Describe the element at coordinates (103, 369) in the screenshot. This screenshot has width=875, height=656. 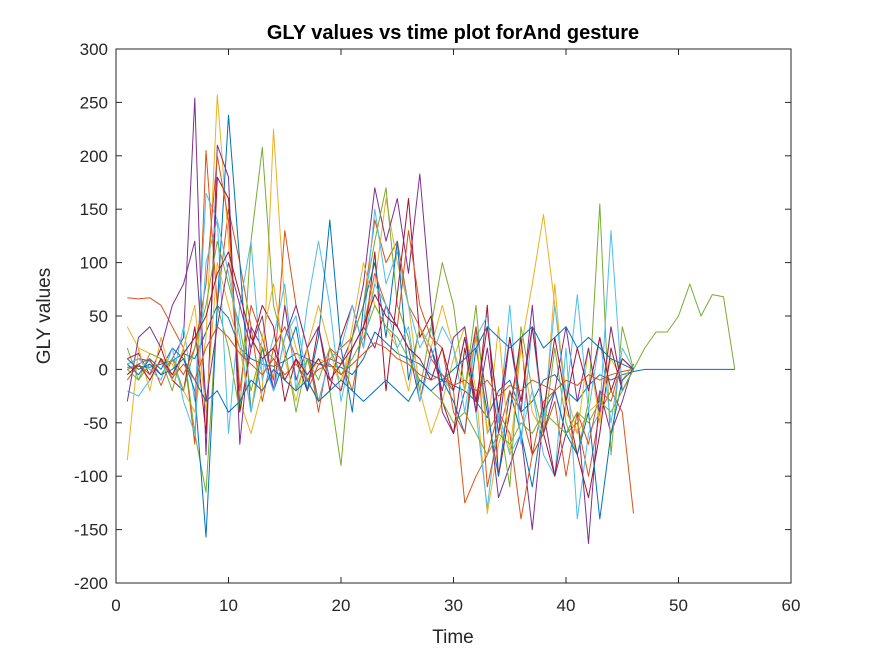
I see `y-tick-label: 0` at that location.